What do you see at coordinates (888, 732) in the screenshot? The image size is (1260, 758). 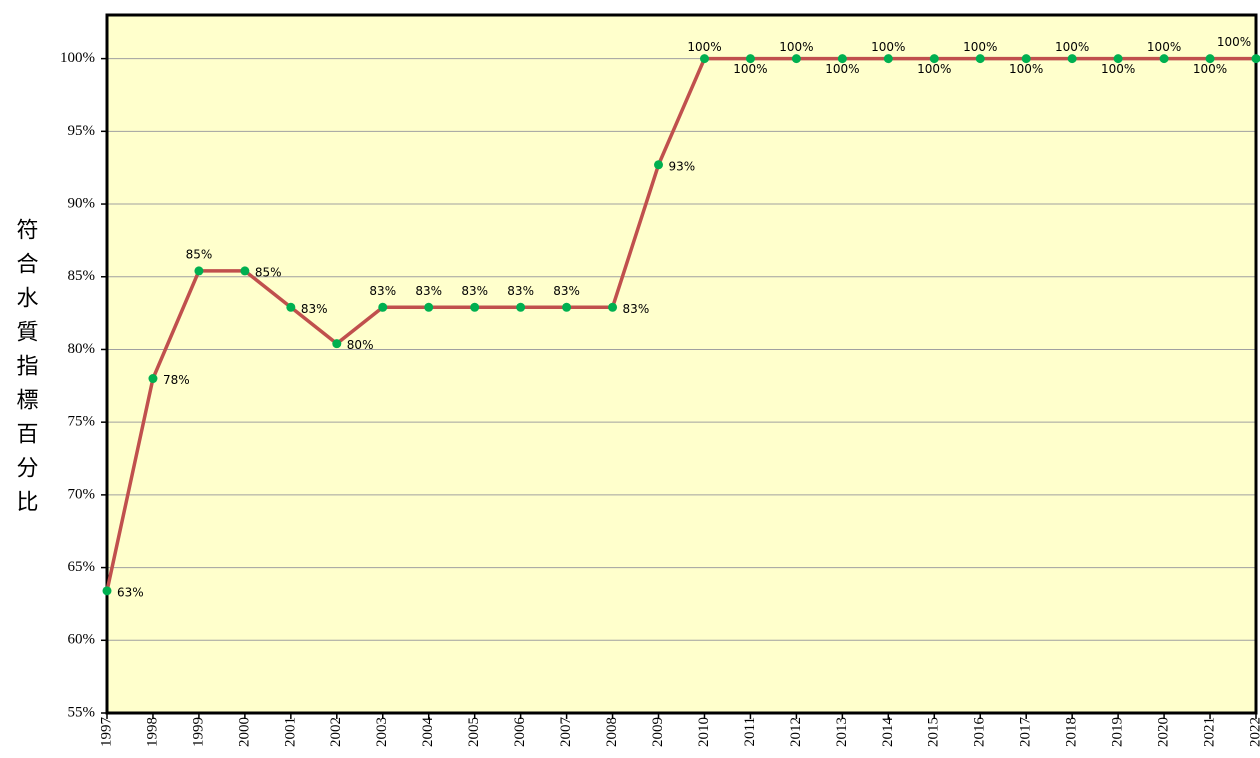 I see `x-tick-label: 2014` at bounding box center [888, 732].